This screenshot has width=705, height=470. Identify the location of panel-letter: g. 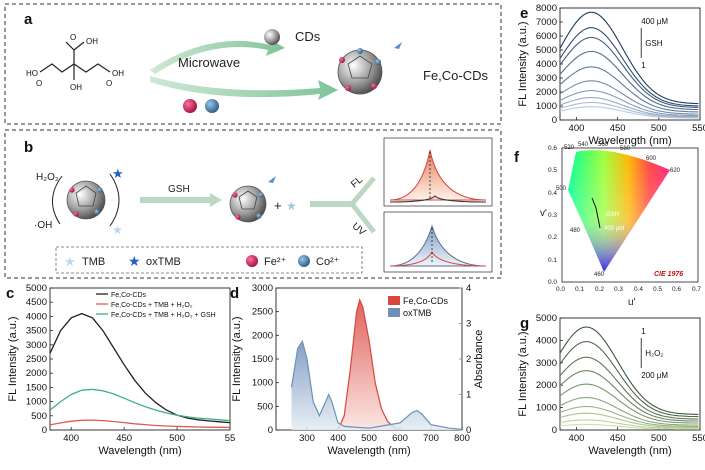
(524, 323).